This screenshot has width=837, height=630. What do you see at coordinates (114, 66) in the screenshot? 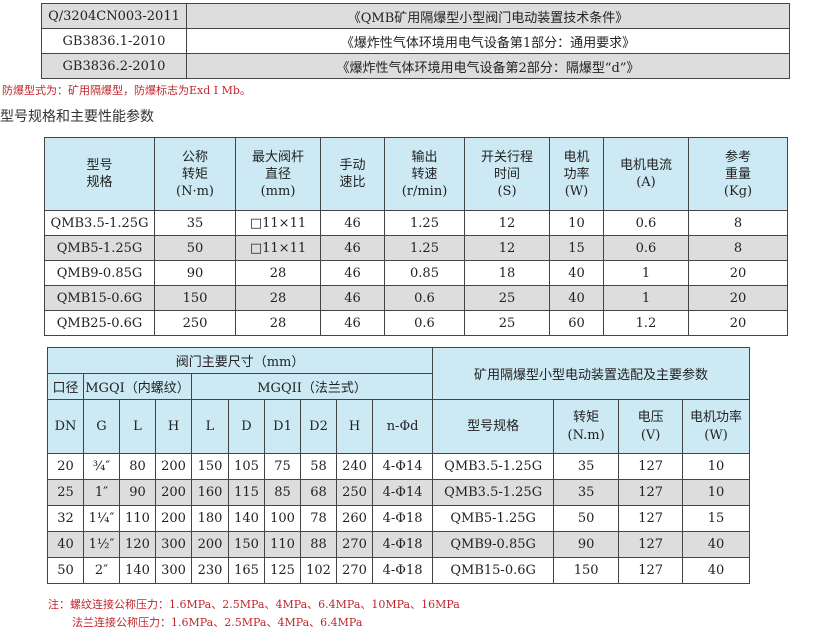
I see `standard-code: GB3836.2-2010` at bounding box center [114, 66].